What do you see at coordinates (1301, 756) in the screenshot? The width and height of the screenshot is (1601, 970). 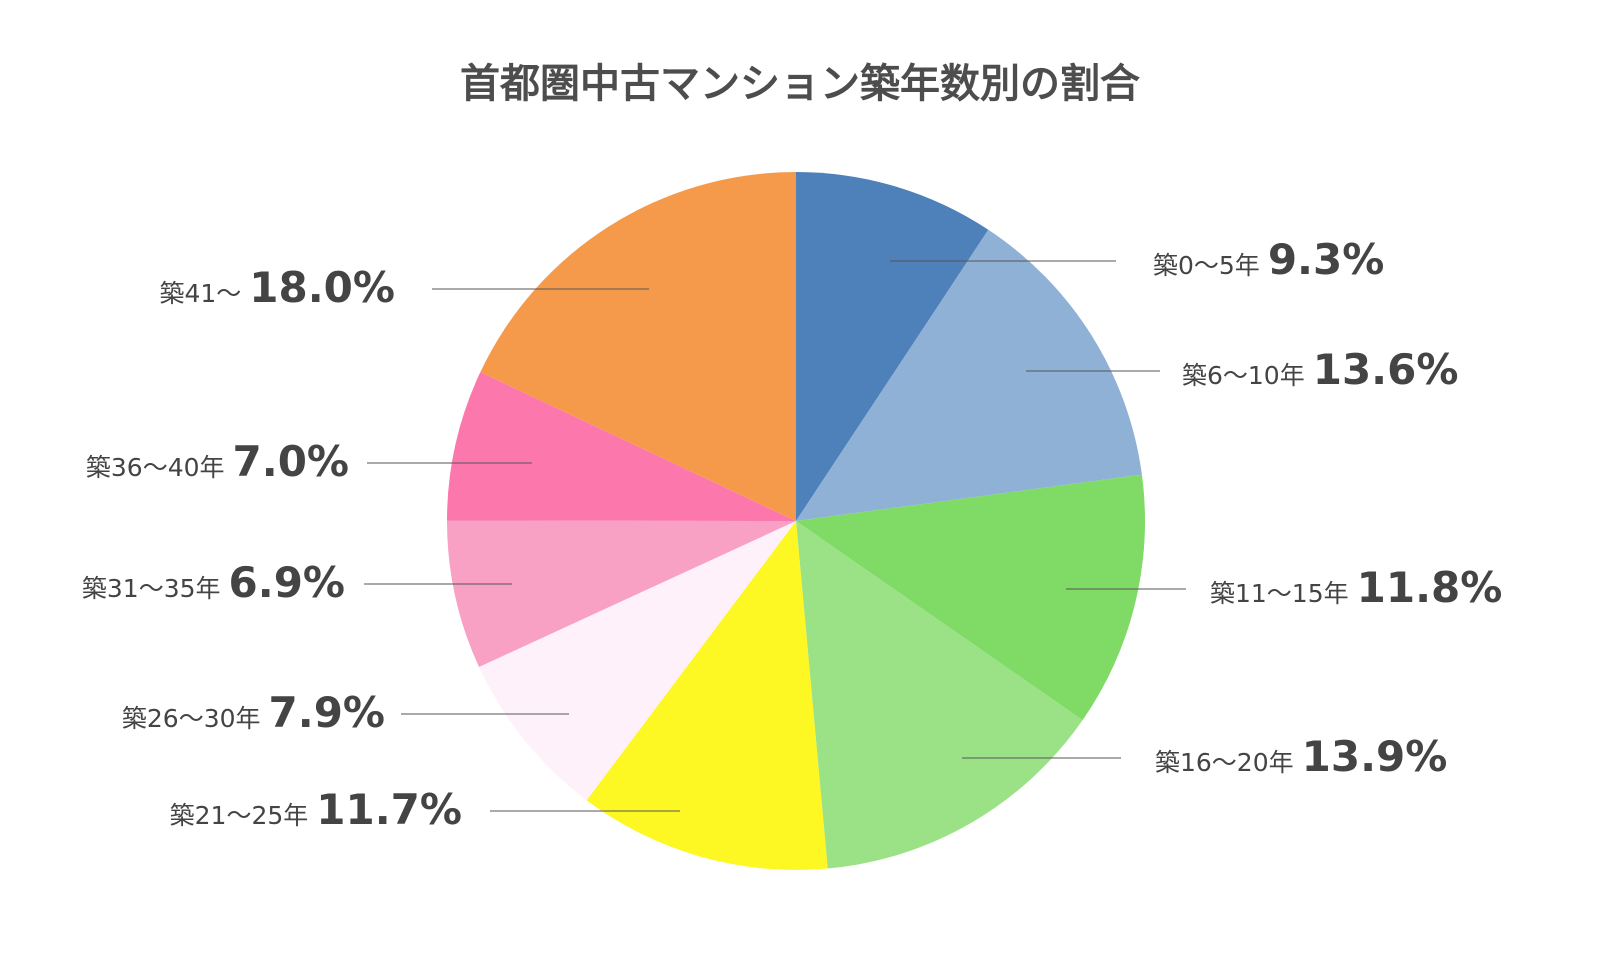 I see `slice-label-16-20: 築16〜20年 13.9%` at bounding box center [1301, 756].